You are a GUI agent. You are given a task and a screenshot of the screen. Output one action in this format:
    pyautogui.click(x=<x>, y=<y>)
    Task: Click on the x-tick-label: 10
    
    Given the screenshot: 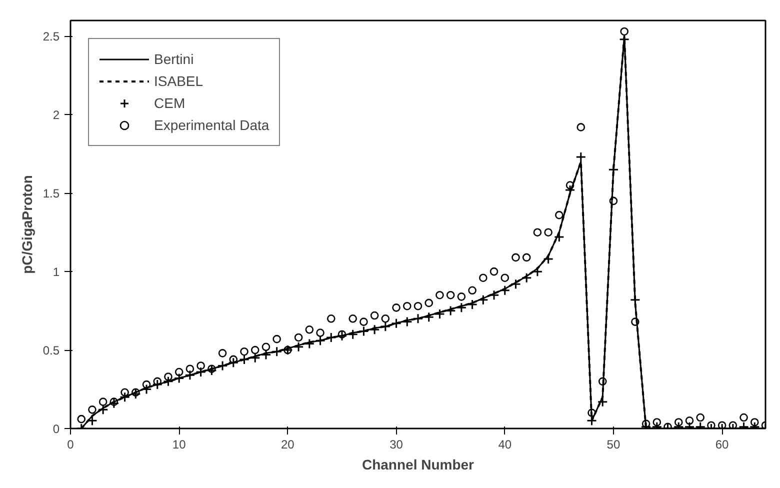 What is the action you would take?
    pyautogui.click(x=179, y=445)
    